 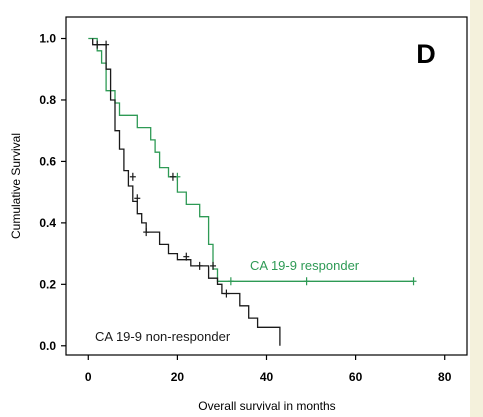 I want to click on y-tick-label: 0.0, so click(x=47, y=346).